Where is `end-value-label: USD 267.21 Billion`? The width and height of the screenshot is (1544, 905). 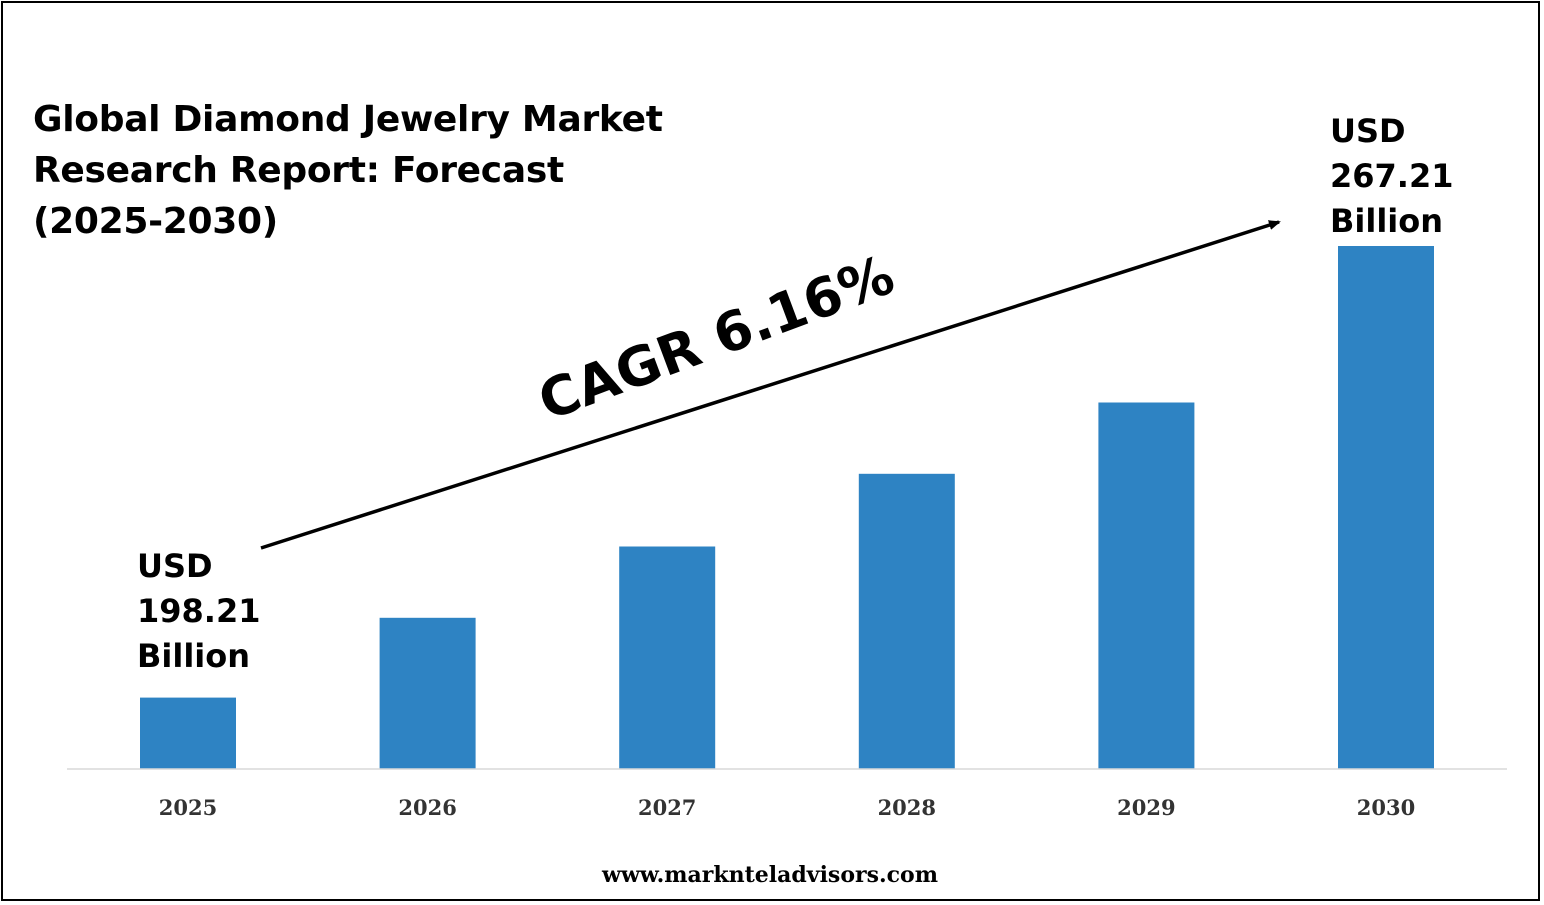
end-value-label: USD 267.21 Billion is located at coordinates (1391, 176).